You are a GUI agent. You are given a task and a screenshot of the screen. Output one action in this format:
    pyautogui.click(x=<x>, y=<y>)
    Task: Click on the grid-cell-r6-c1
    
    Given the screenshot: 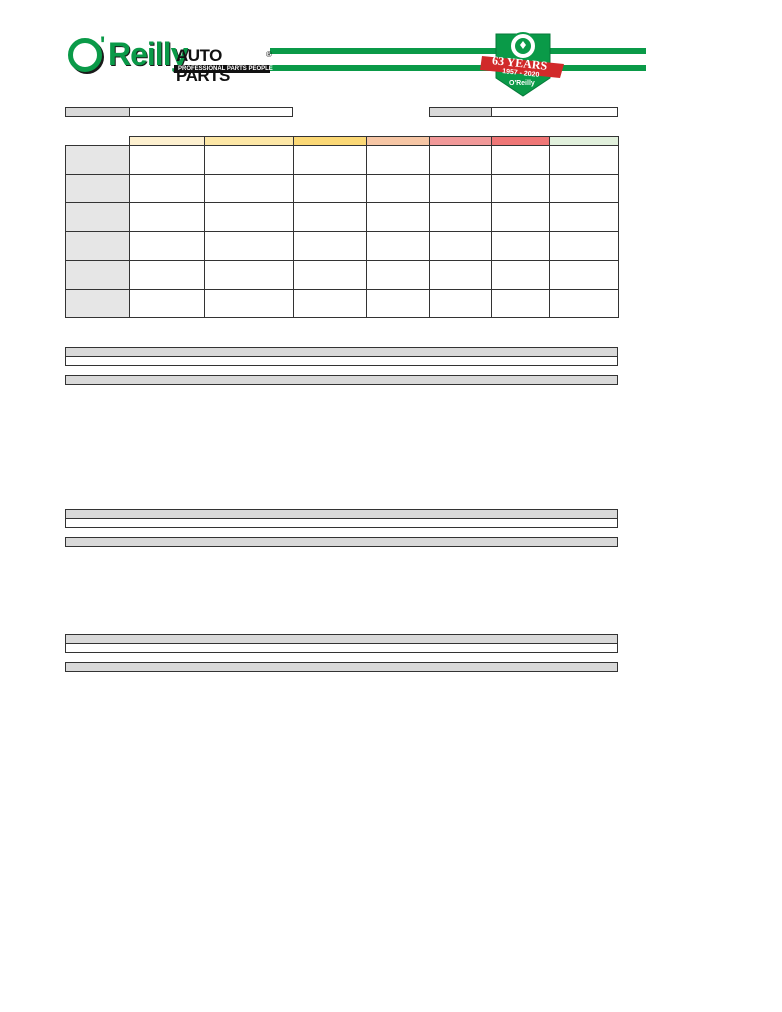 What is the action you would take?
    pyautogui.click(x=167, y=303)
    